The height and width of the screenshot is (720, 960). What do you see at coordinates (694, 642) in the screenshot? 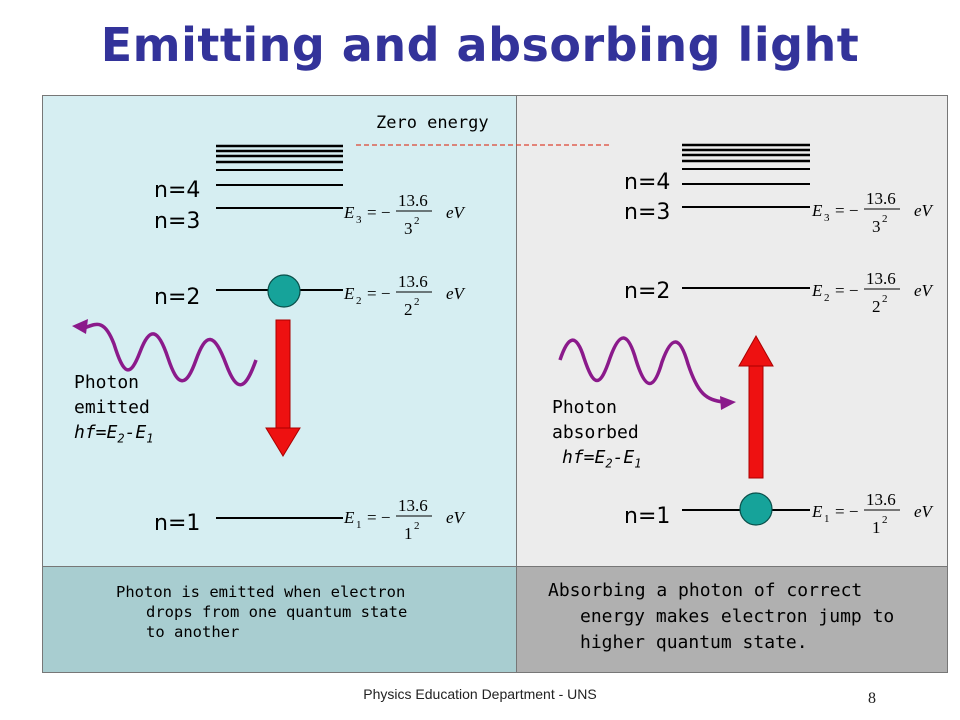
I see `absorption-caption-line3: higher quantum state.` at bounding box center [694, 642].